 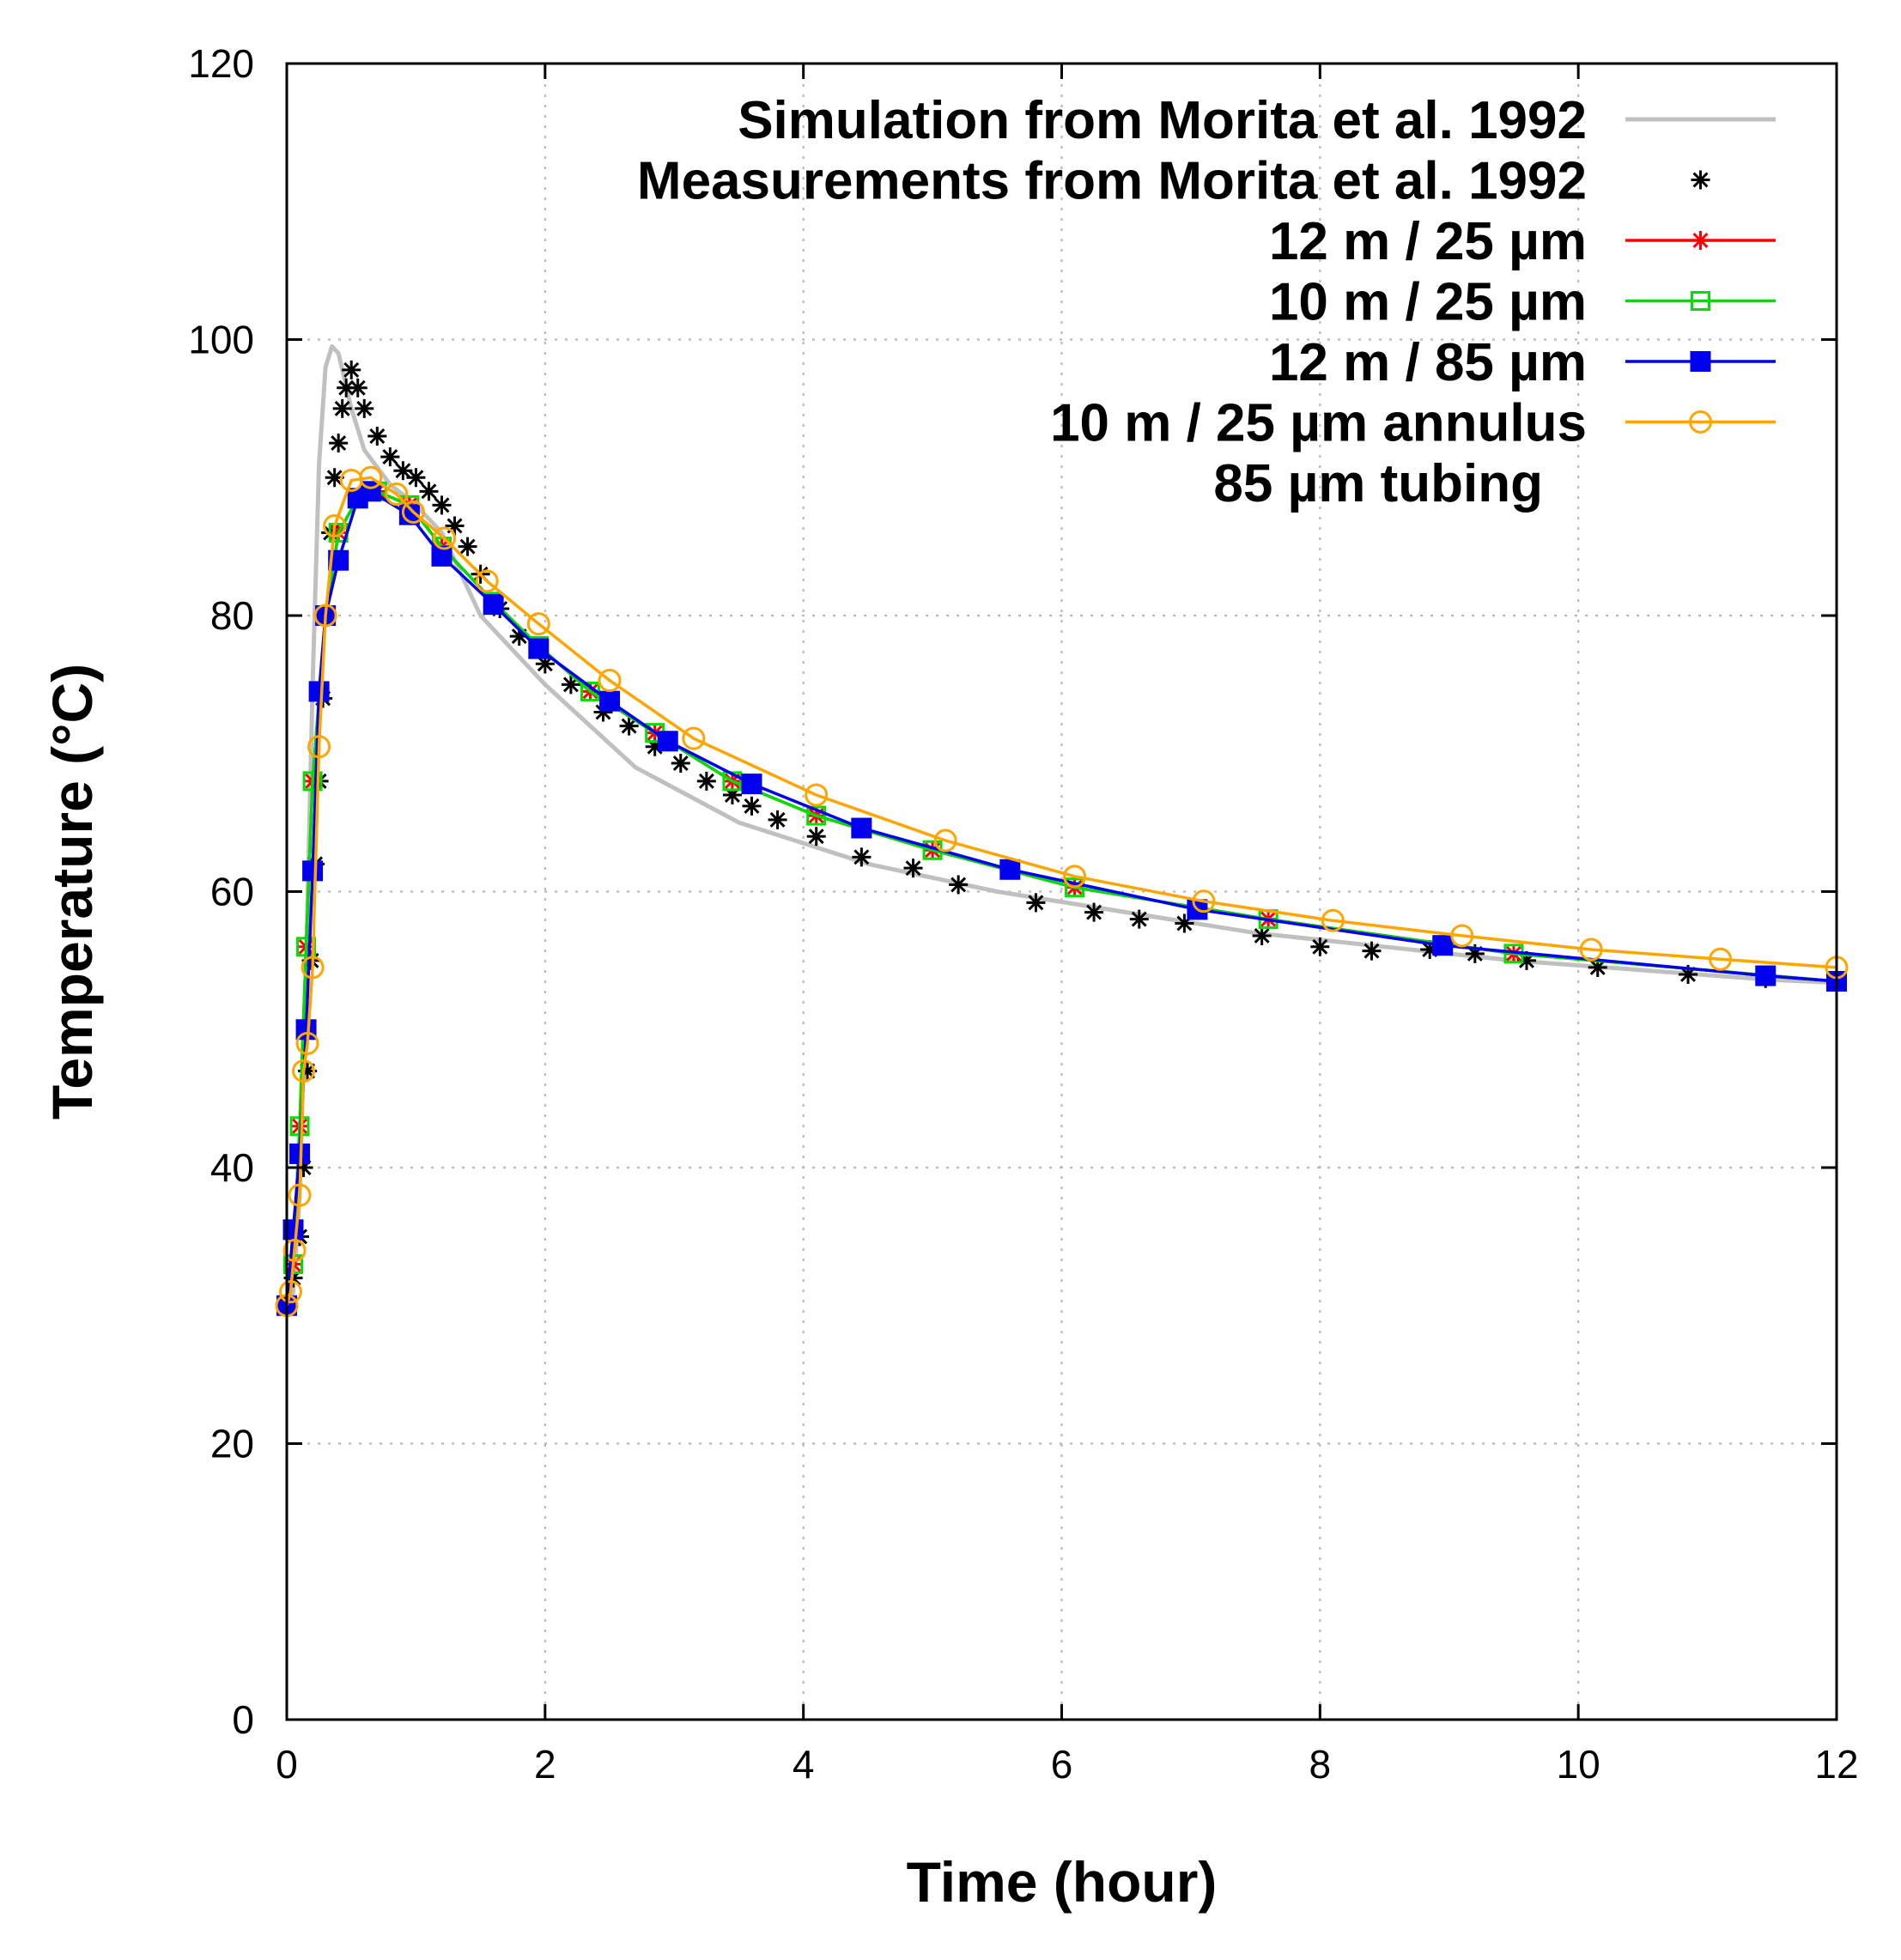 I want to click on legend-entry: Simulation from Morita et al. 1992, so click(x=1257, y=120).